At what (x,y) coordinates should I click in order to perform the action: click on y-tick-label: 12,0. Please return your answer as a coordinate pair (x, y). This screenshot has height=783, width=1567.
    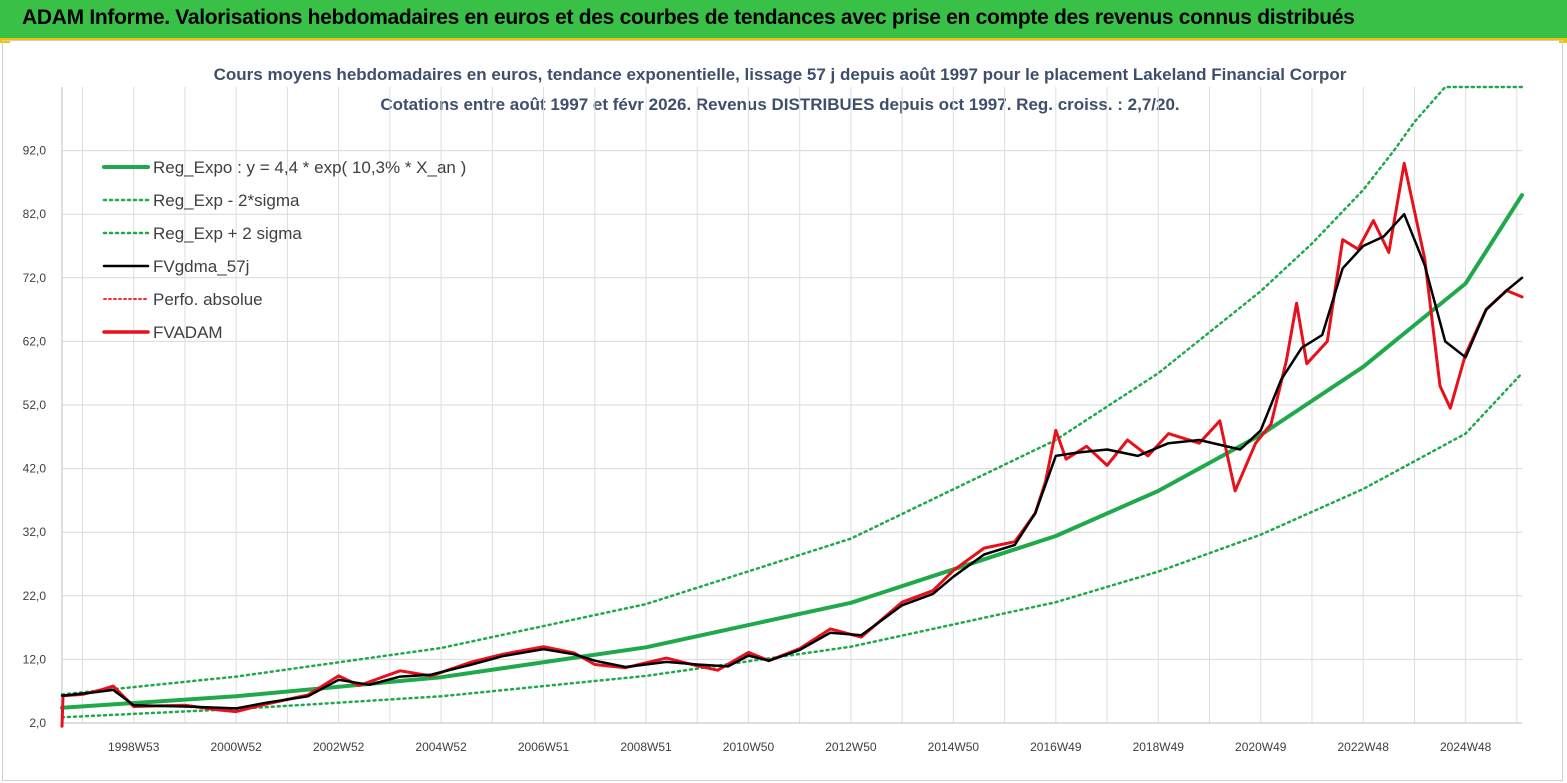
    Looking at the image, I should click on (35, 659).